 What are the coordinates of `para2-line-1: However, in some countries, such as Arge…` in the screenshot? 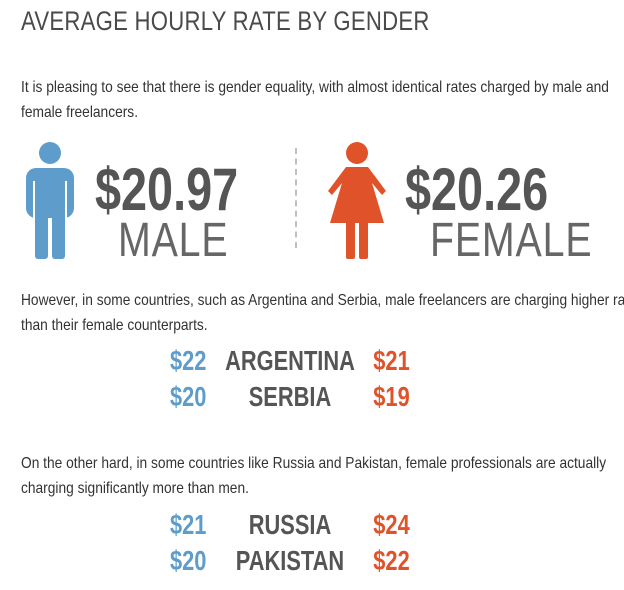 It's located at (322, 300).